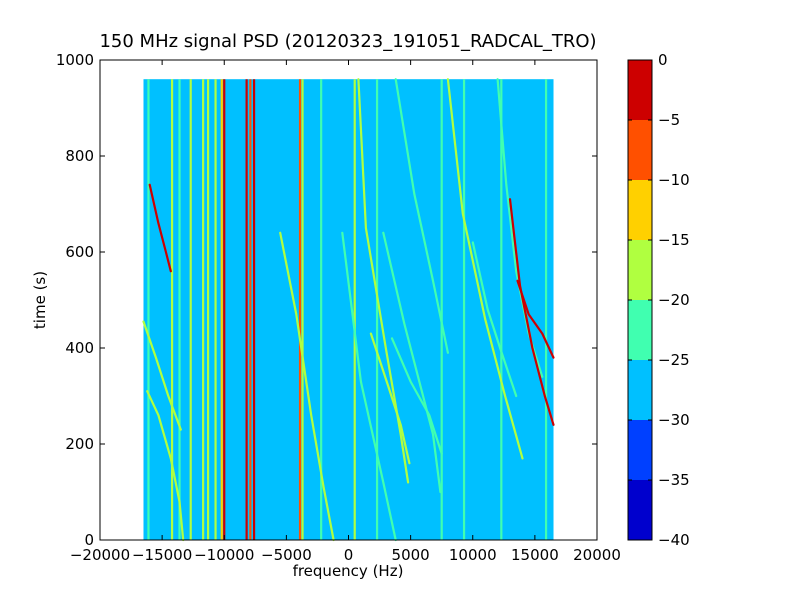  What do you see at coordinates (473, 555) in the screenshot?
I see `x-tick-label: 10000` at bounding box center [473, 555].